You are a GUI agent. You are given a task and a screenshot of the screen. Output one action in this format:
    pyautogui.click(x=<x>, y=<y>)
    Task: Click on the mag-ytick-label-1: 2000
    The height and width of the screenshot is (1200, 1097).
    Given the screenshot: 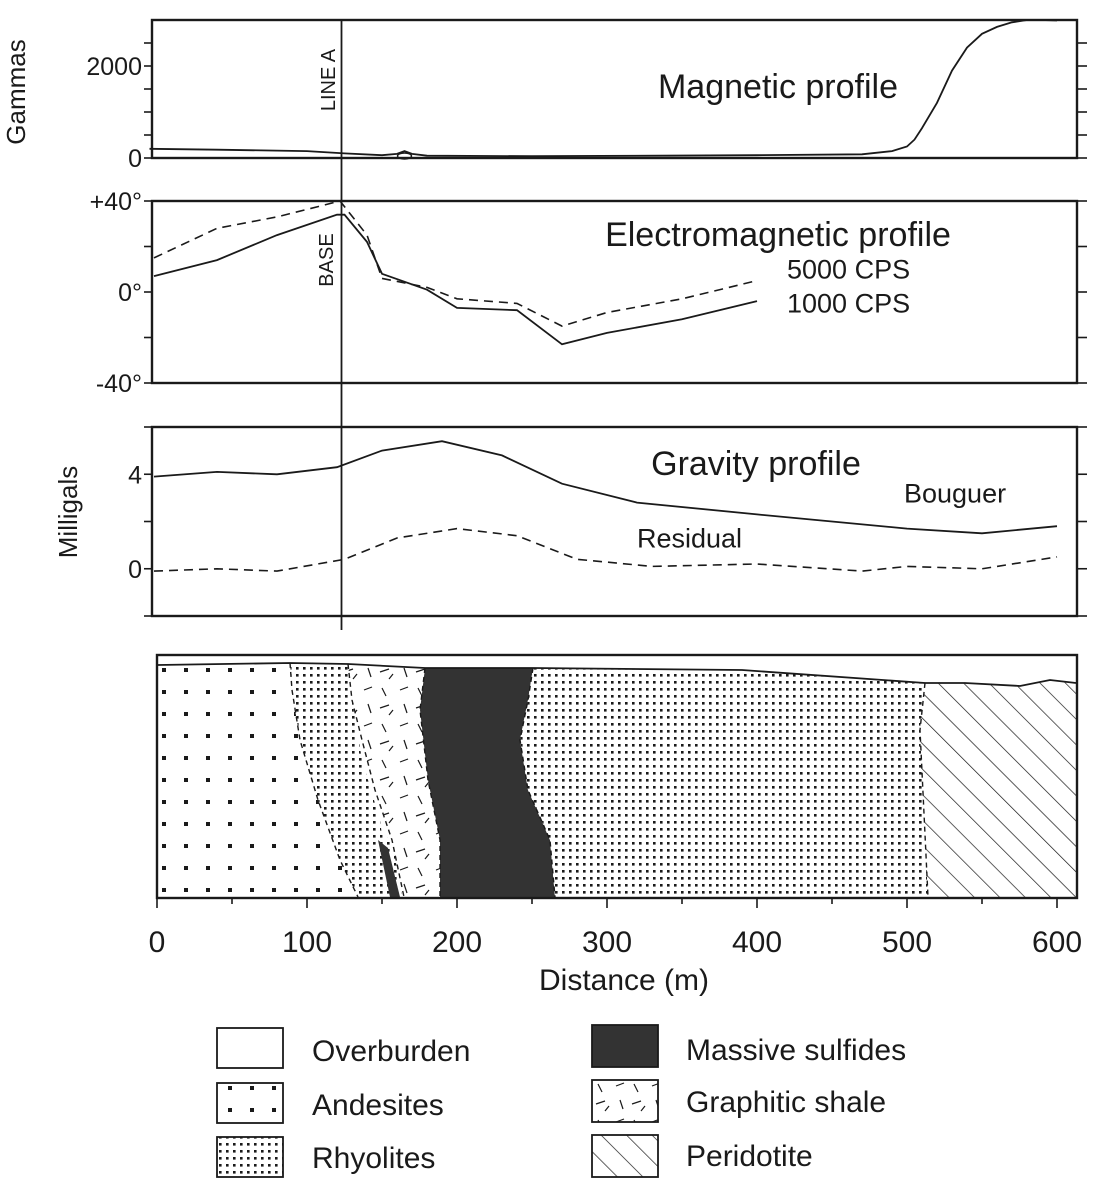 What is the action you would take?
    pyautogui.click(x=114, y=67)
    